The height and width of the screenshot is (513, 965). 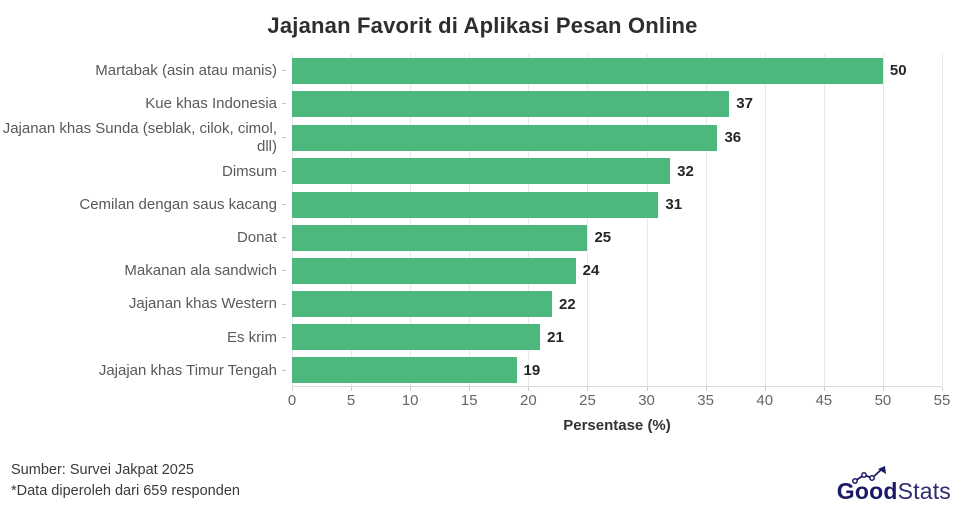 I want to click on chart-row: Donat 25, so click(x=482, y=237).